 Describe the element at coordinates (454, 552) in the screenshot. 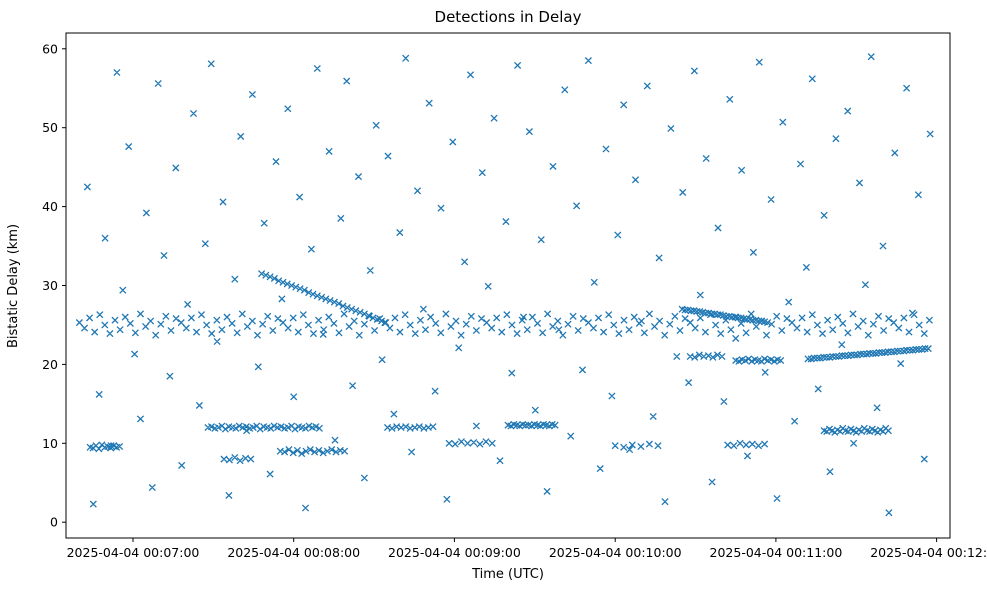

I see `x-tick-label: 2025-04-04 00:09:00` at that location.